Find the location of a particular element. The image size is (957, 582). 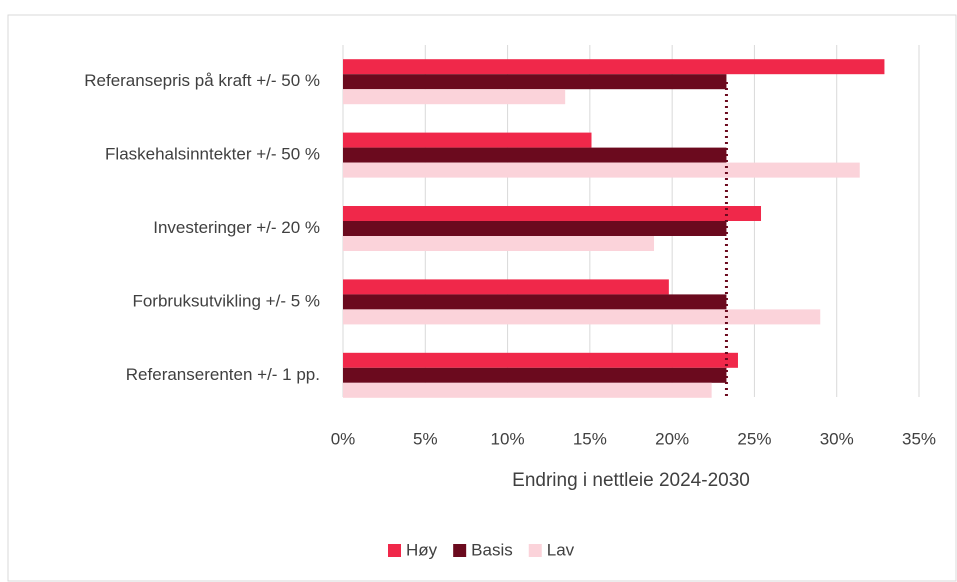

x-tick-label: 10% is located at coordinates (508, 438).